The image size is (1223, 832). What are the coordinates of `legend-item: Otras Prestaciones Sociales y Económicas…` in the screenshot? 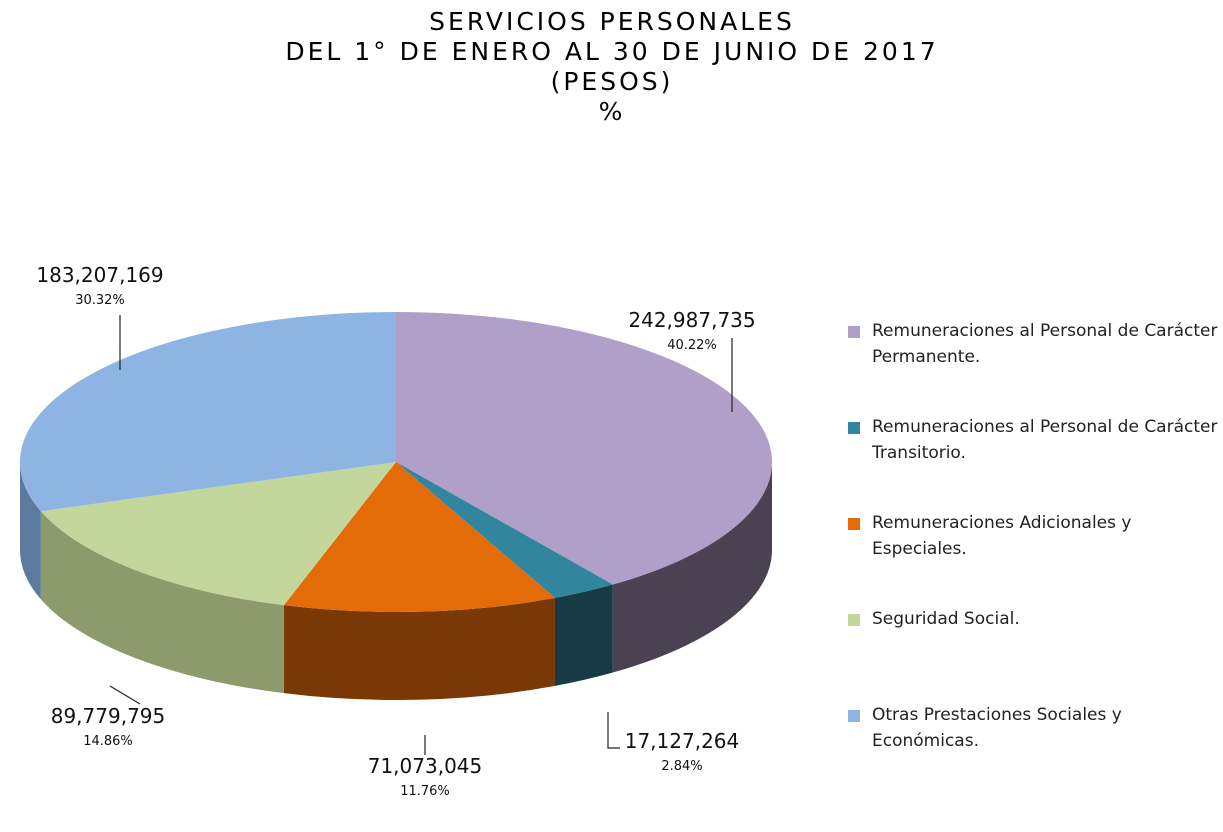 It's located at (1033, 750).